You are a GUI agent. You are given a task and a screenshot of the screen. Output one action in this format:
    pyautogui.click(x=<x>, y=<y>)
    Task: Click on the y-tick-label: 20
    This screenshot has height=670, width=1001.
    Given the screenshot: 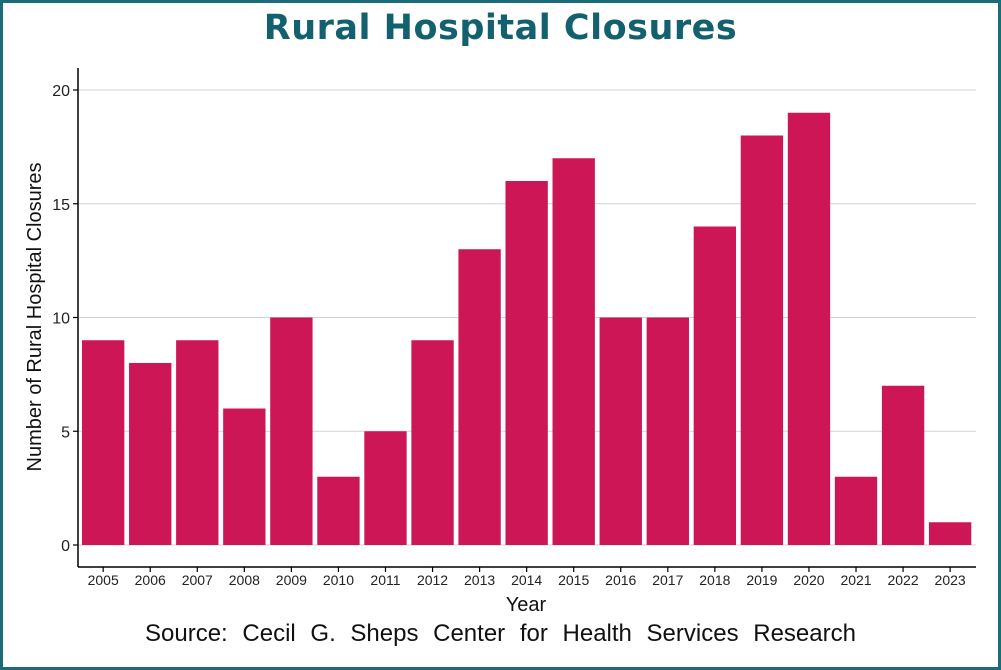 What is the action you would take?
    pyautogui.click(x=61, y=91)
    